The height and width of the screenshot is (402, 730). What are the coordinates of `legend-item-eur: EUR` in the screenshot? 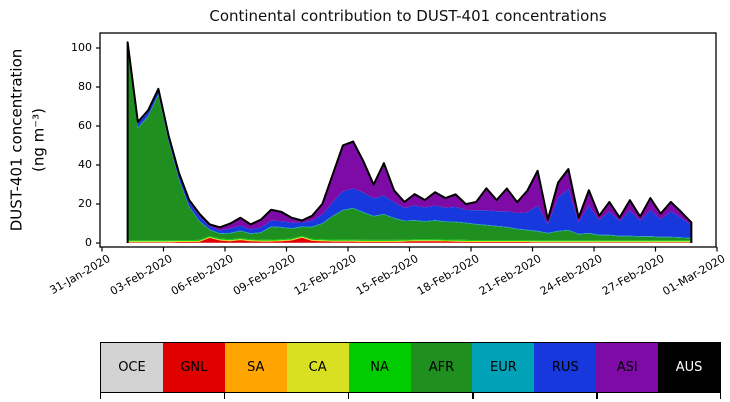 It's located at (503, 367).